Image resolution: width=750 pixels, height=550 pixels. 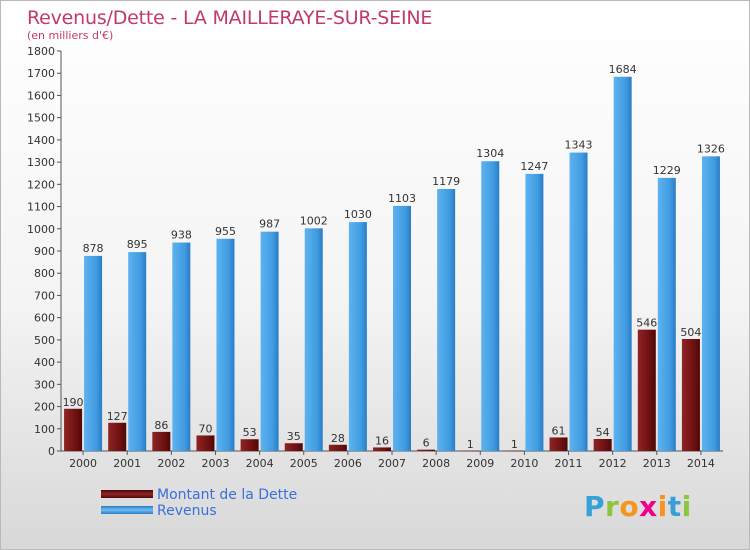 I want to click on data-label-dette: 16, so click(x=382, y=440).